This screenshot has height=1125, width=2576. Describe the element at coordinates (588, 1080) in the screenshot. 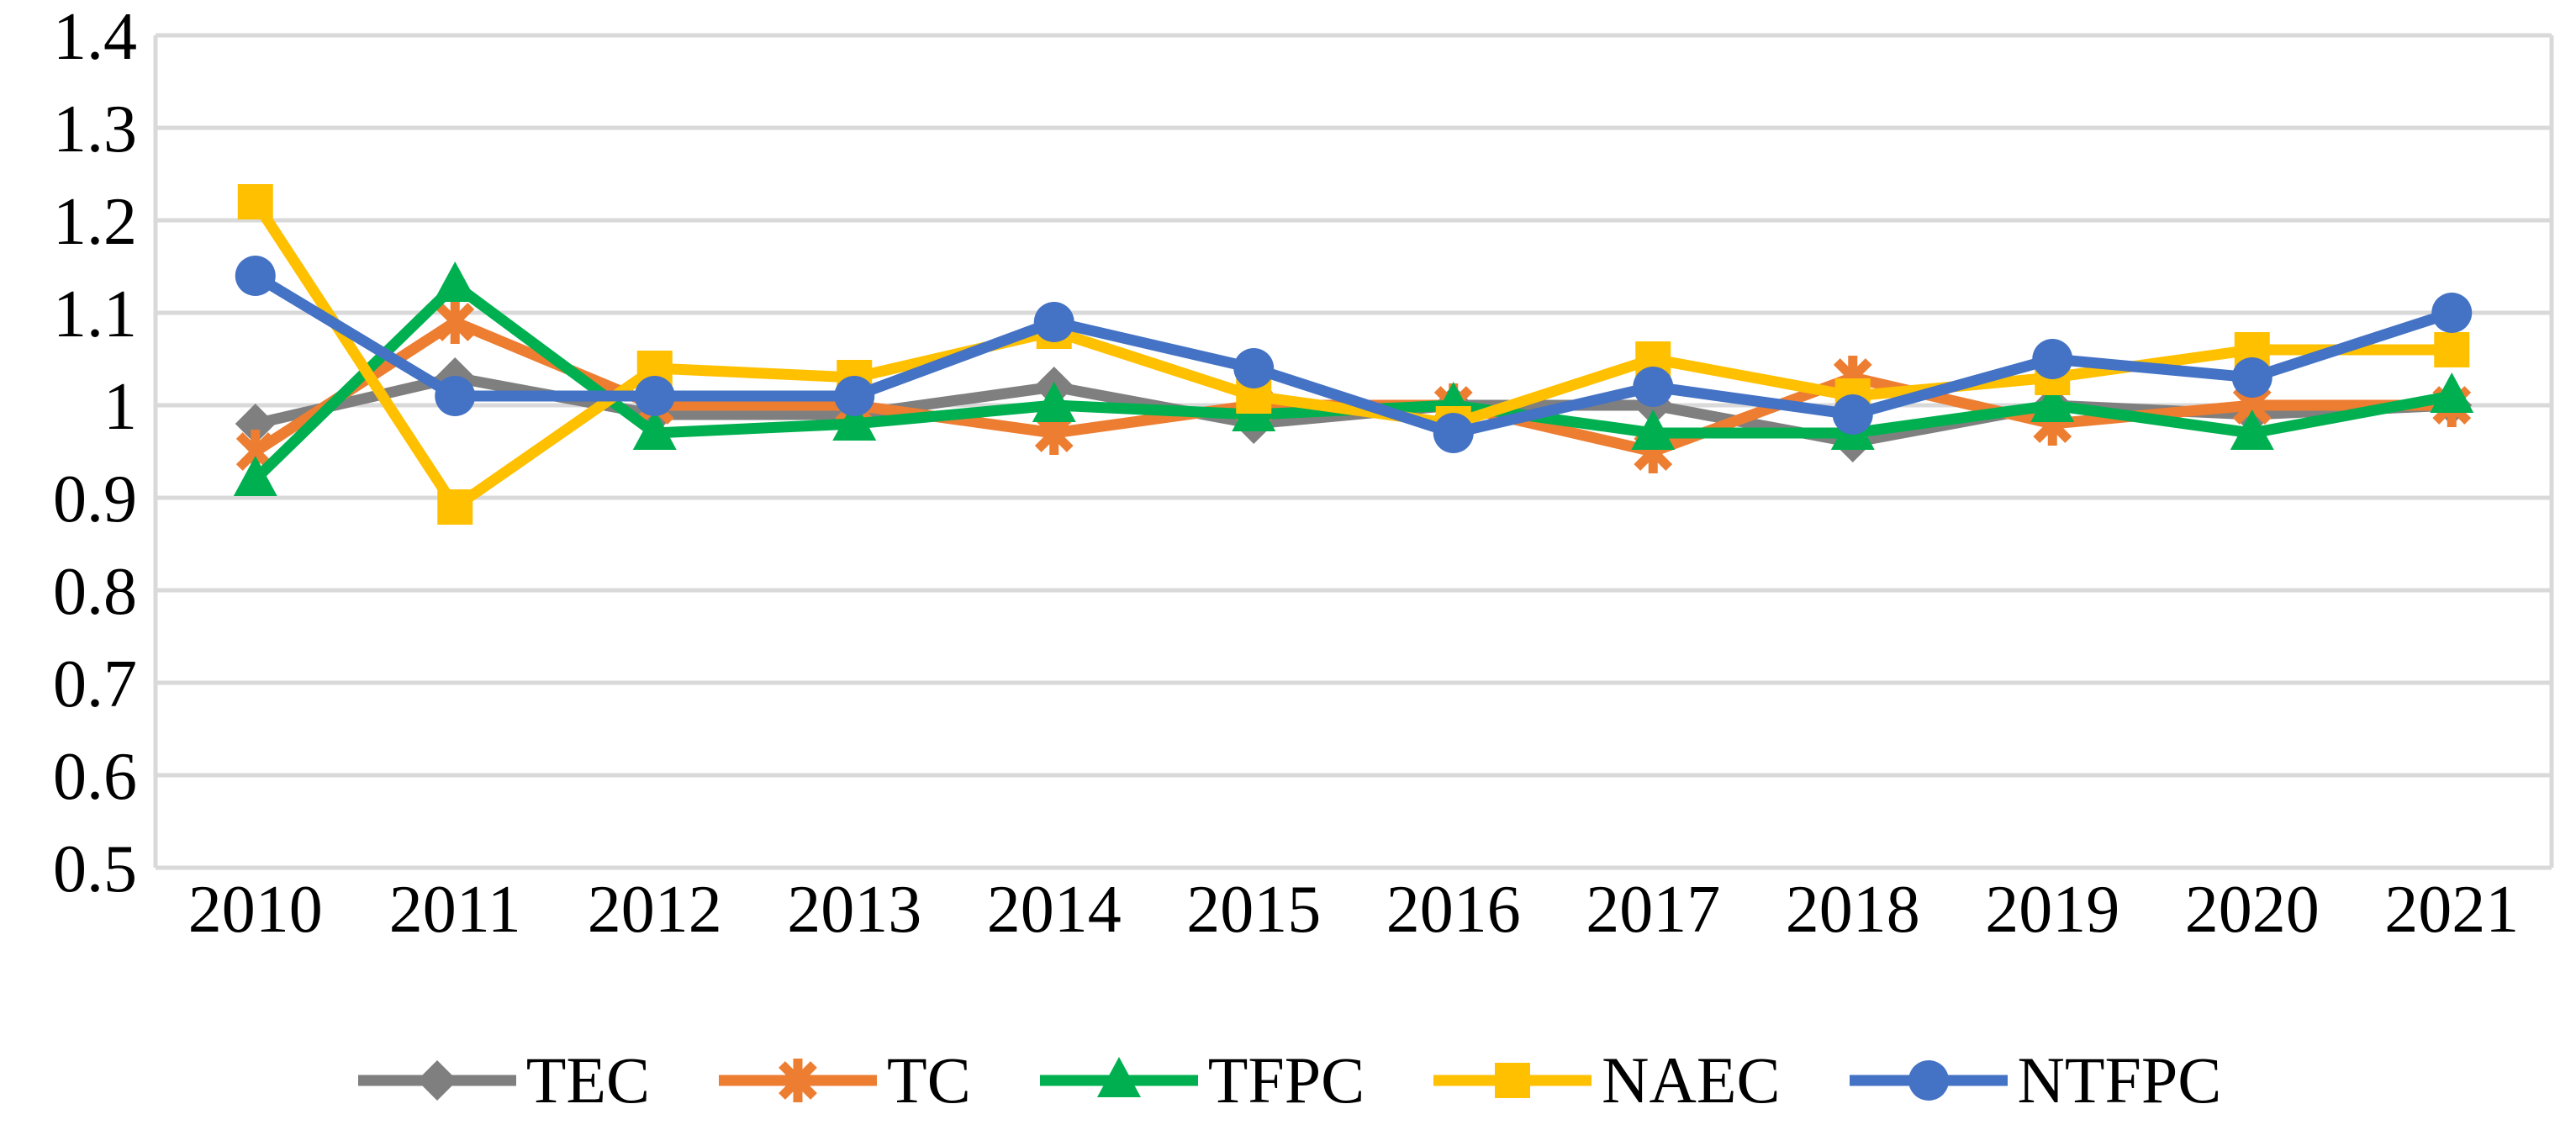

I see `legend-label-TEC: TEC` at that location.